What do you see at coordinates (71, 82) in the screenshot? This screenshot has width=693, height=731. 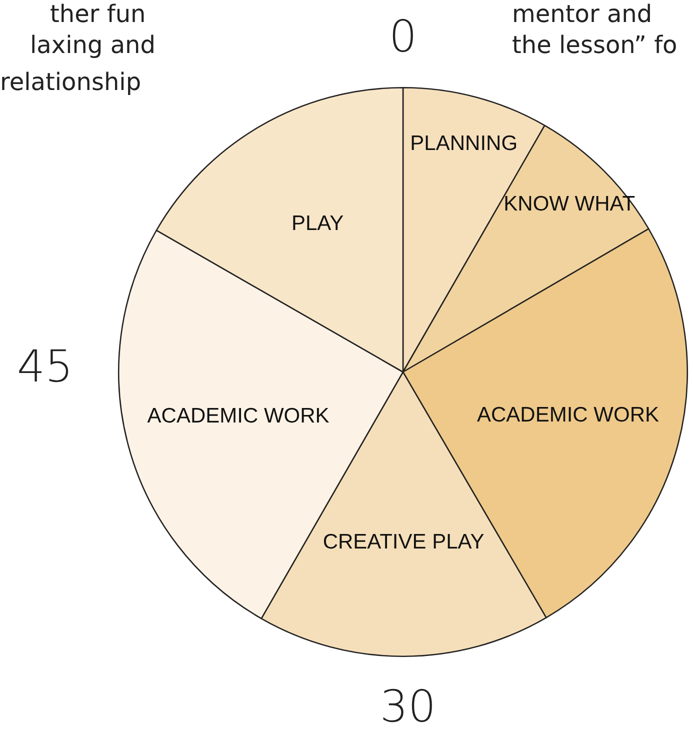 I see `text: relationship` at bounding box center [71, 82].